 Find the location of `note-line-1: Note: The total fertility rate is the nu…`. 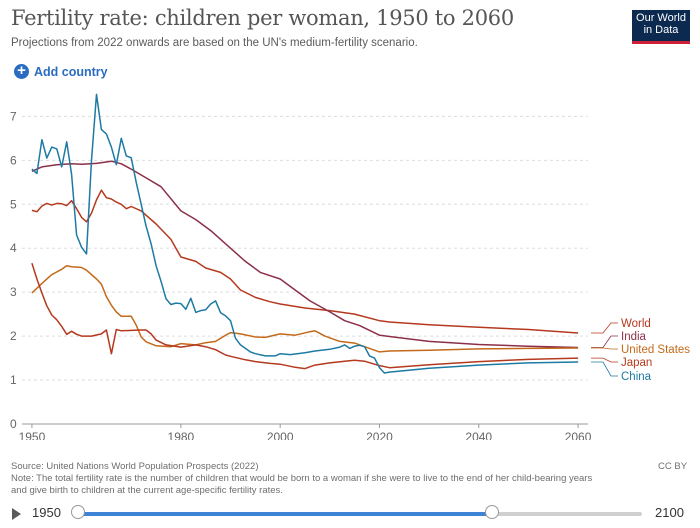

note-line-1: Note: The total fertility rate is the nu… is located at coordinates (302, 478).